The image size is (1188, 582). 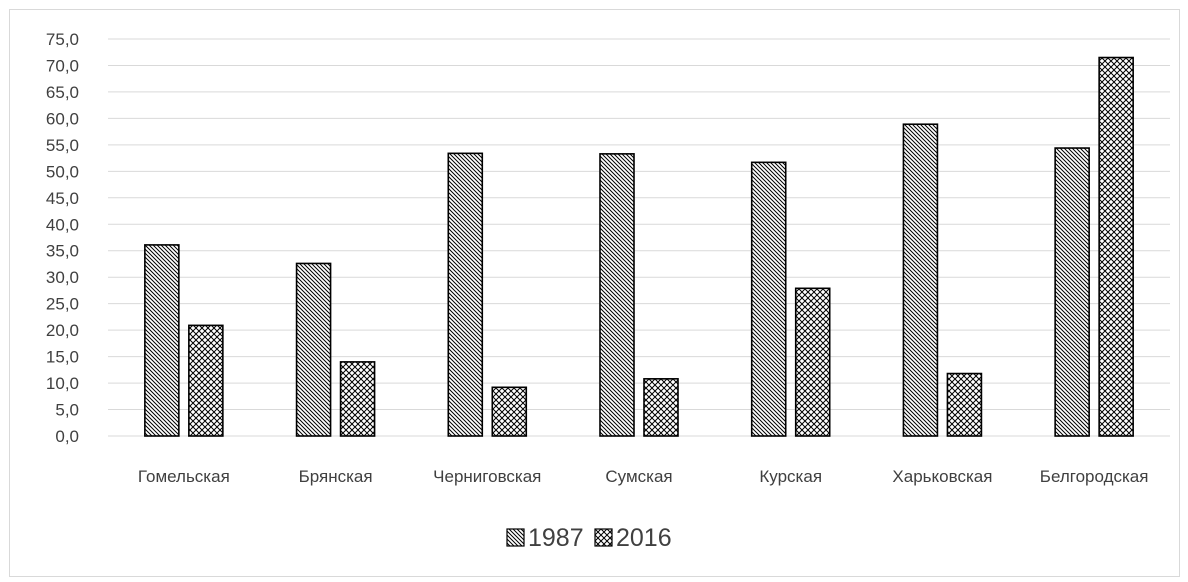 What do you see at coordinates (603, 537) in the screenshot?
I see `legend-swatch-2016` at bounding box center [603, 537].